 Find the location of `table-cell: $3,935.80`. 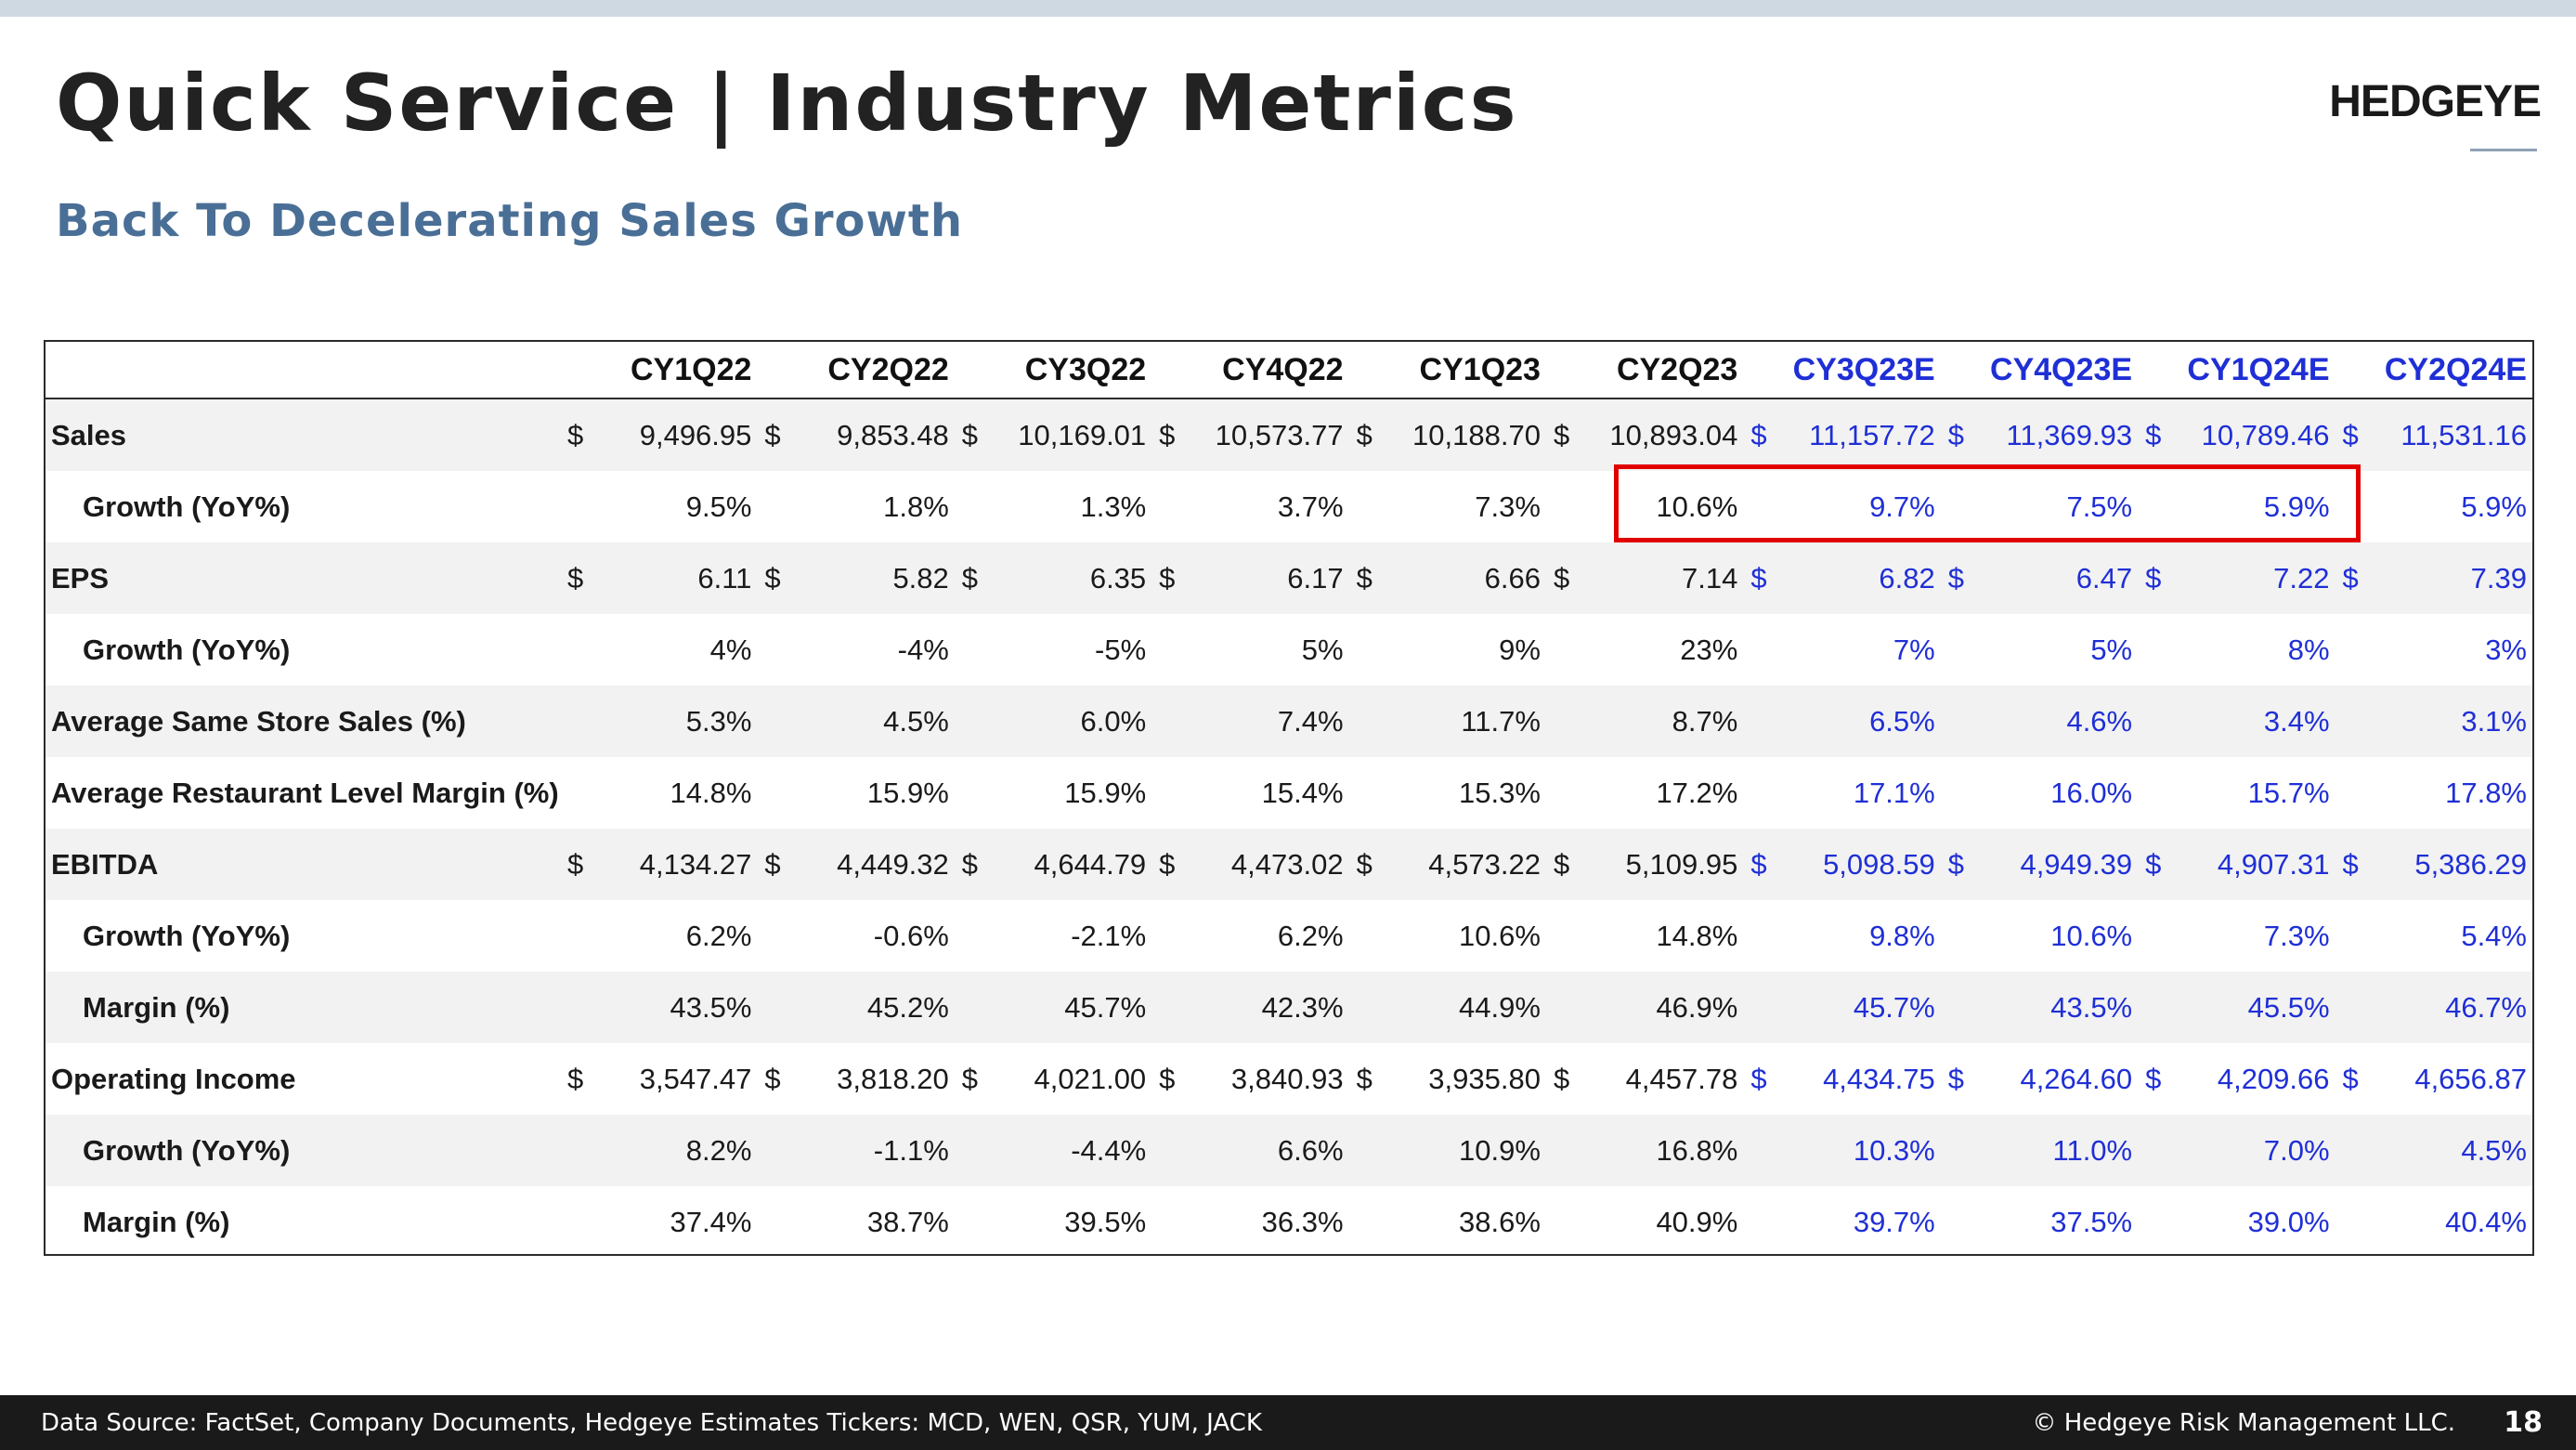

table-cell: $3,935.80 is located at coordinates (1447, 1079).